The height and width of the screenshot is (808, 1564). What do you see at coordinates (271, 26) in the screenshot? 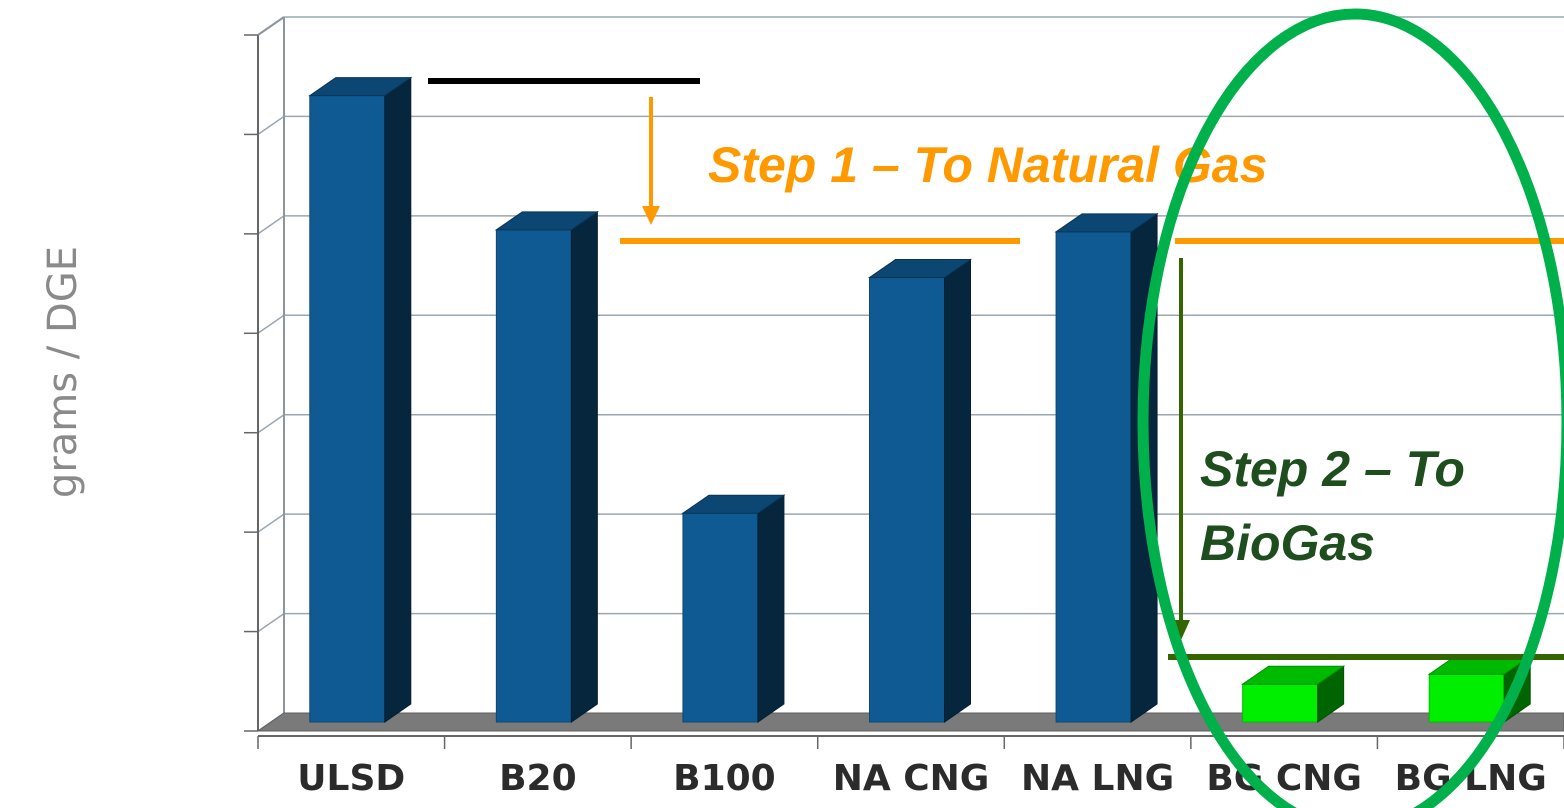
I see `wall-top-edge` at bounding box center [271, 26].